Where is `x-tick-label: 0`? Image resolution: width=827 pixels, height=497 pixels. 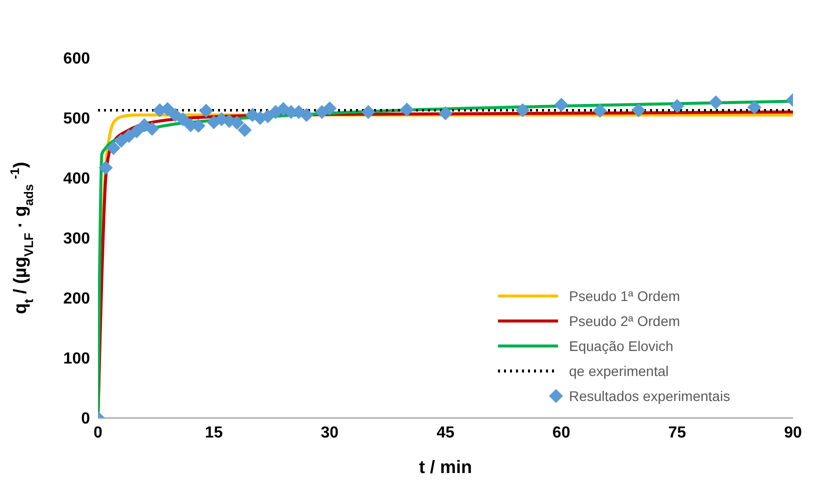
x-tick-label: 0 is located at coordinates (98, 433).